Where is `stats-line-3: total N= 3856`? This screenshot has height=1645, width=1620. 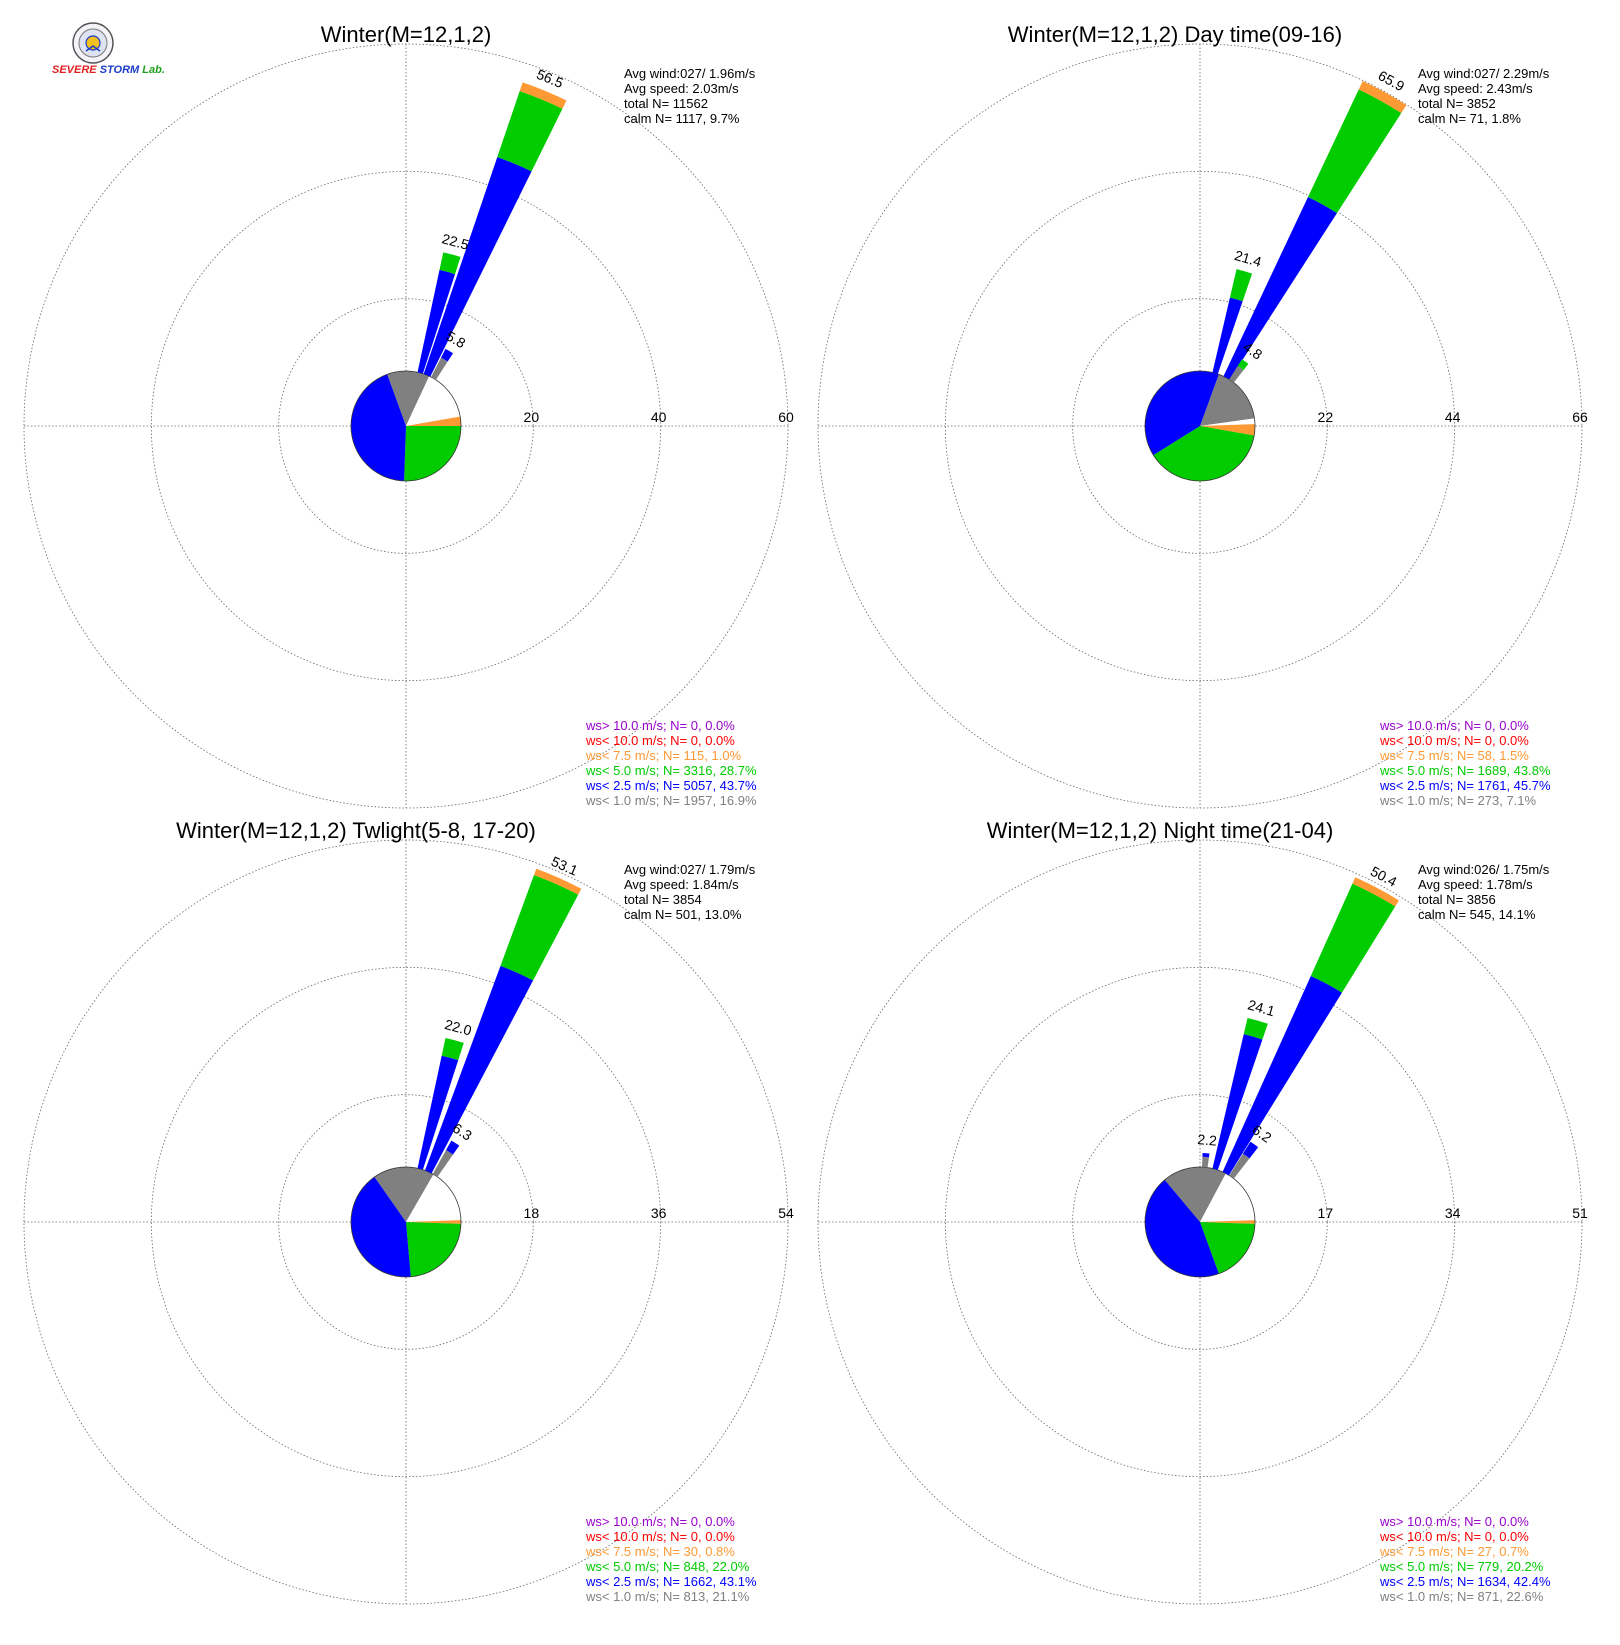 stats-line-3: total N= 3856 is located at coordinates (1457, 899).